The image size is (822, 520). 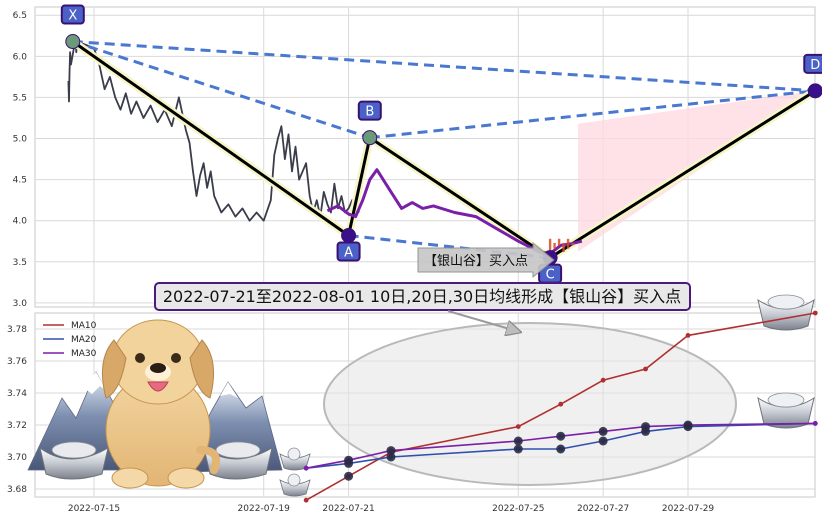 I want to click on price-axis-tick-labels: 3.0 3.5 4.0 4.5 5.0 5.5 6.0 6.5, so click(x=20, y=160).